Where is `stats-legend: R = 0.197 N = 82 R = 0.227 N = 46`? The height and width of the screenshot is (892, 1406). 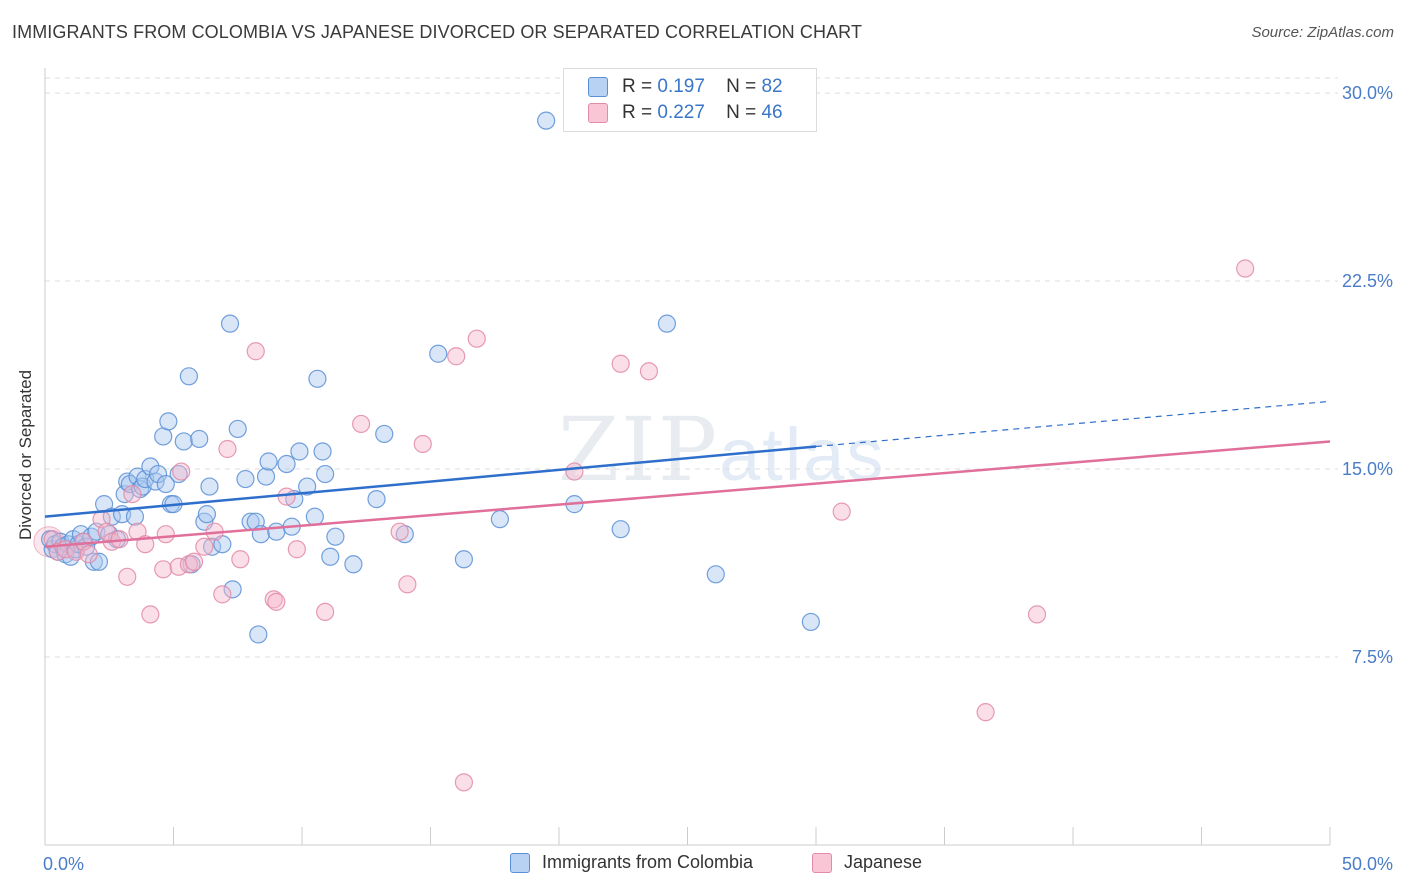
stats-legend: R = 0.197 N = 82 R = 0.227 N = 46 is located at coordinates (690, 100).